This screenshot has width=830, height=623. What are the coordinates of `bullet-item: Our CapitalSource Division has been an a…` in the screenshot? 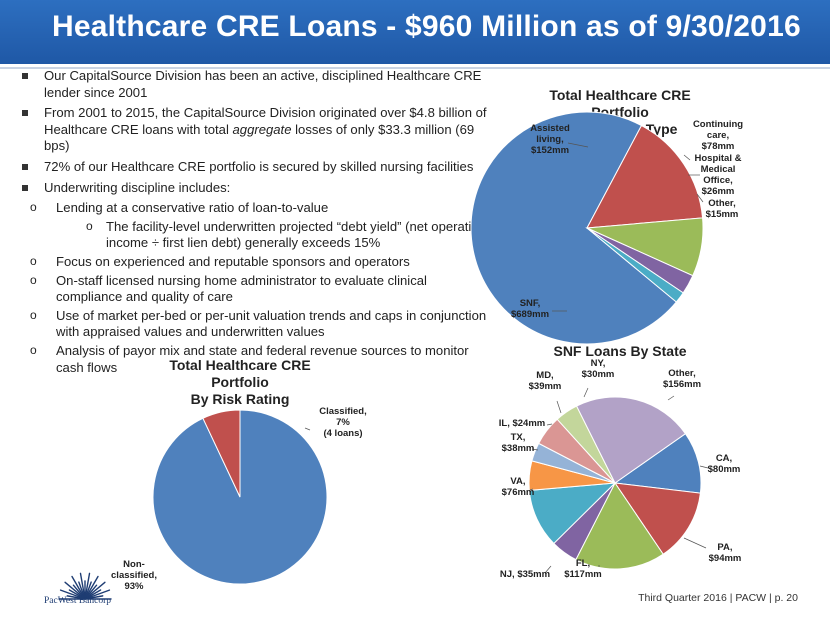 It's located at (255, 84).